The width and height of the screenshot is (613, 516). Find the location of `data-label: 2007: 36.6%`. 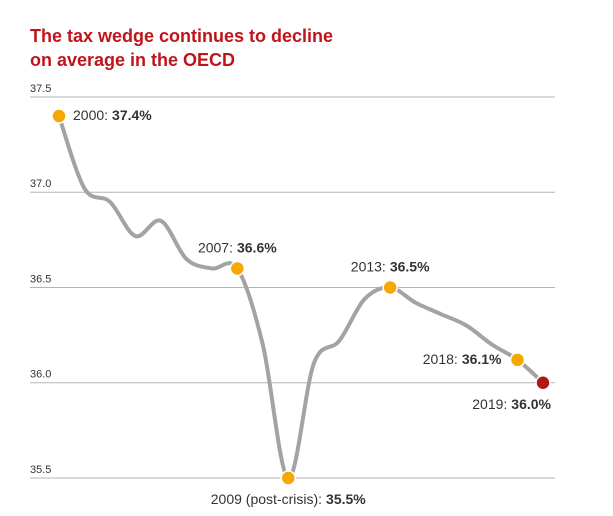

data-label: 2007: 36.6% is located at coordinates (237, 247).